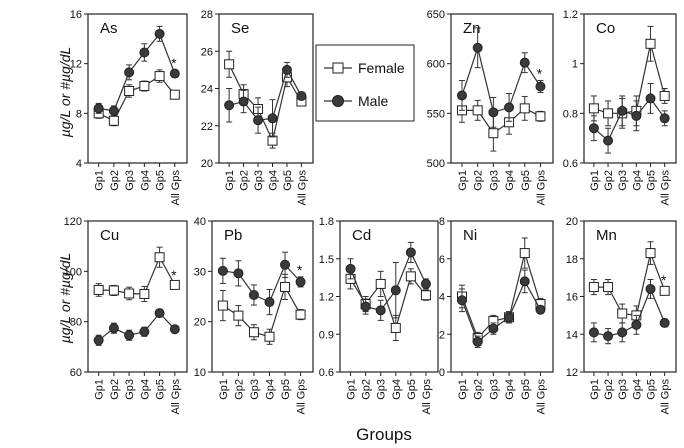 Image resolution: width=684 pixels, height=448 pixels. Describe the element at coordinates (76, 323) in the screenshot. I see `y-tick-label-cu-1: 80` at that location.